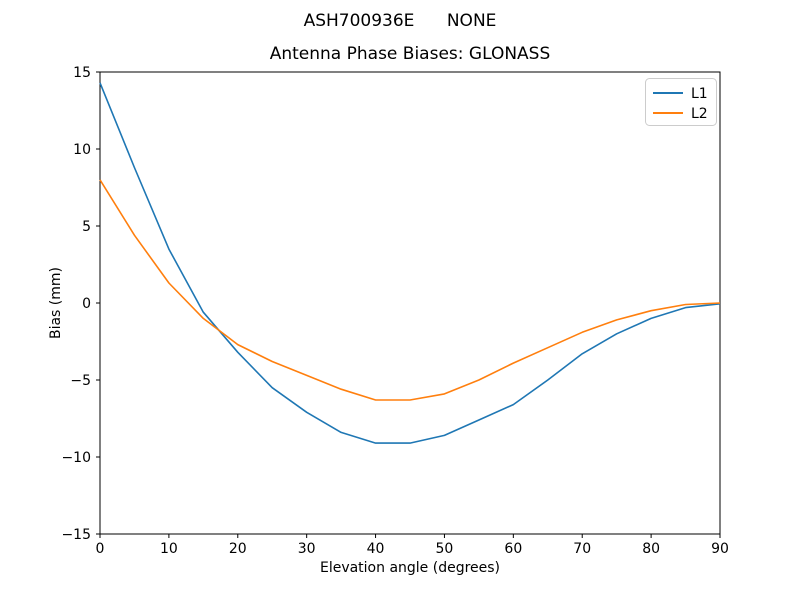  What do you see at coordinates (82, 73) in the screenshot?
I see `y-tick-label: 15` at bounding box center [82, 73].